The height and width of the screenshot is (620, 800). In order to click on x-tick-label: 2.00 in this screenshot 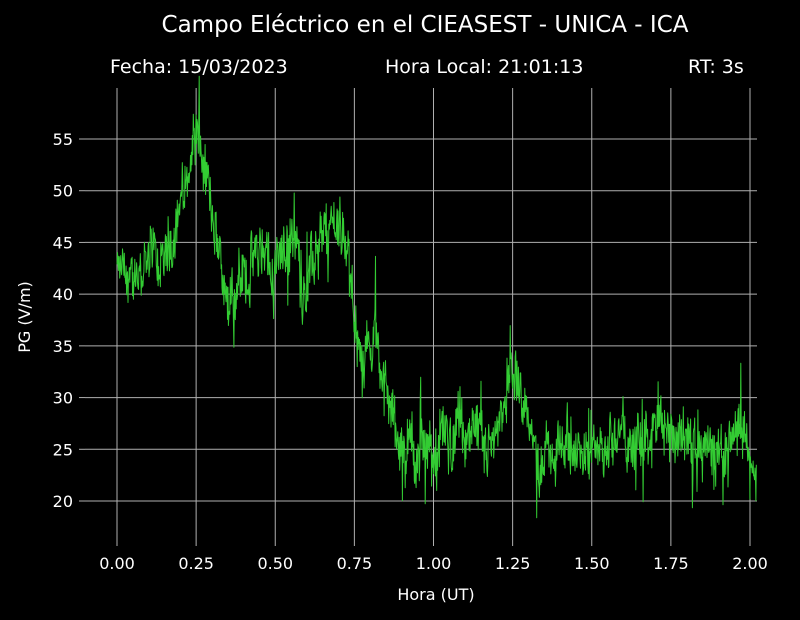, I will do `click(750, 563)`.